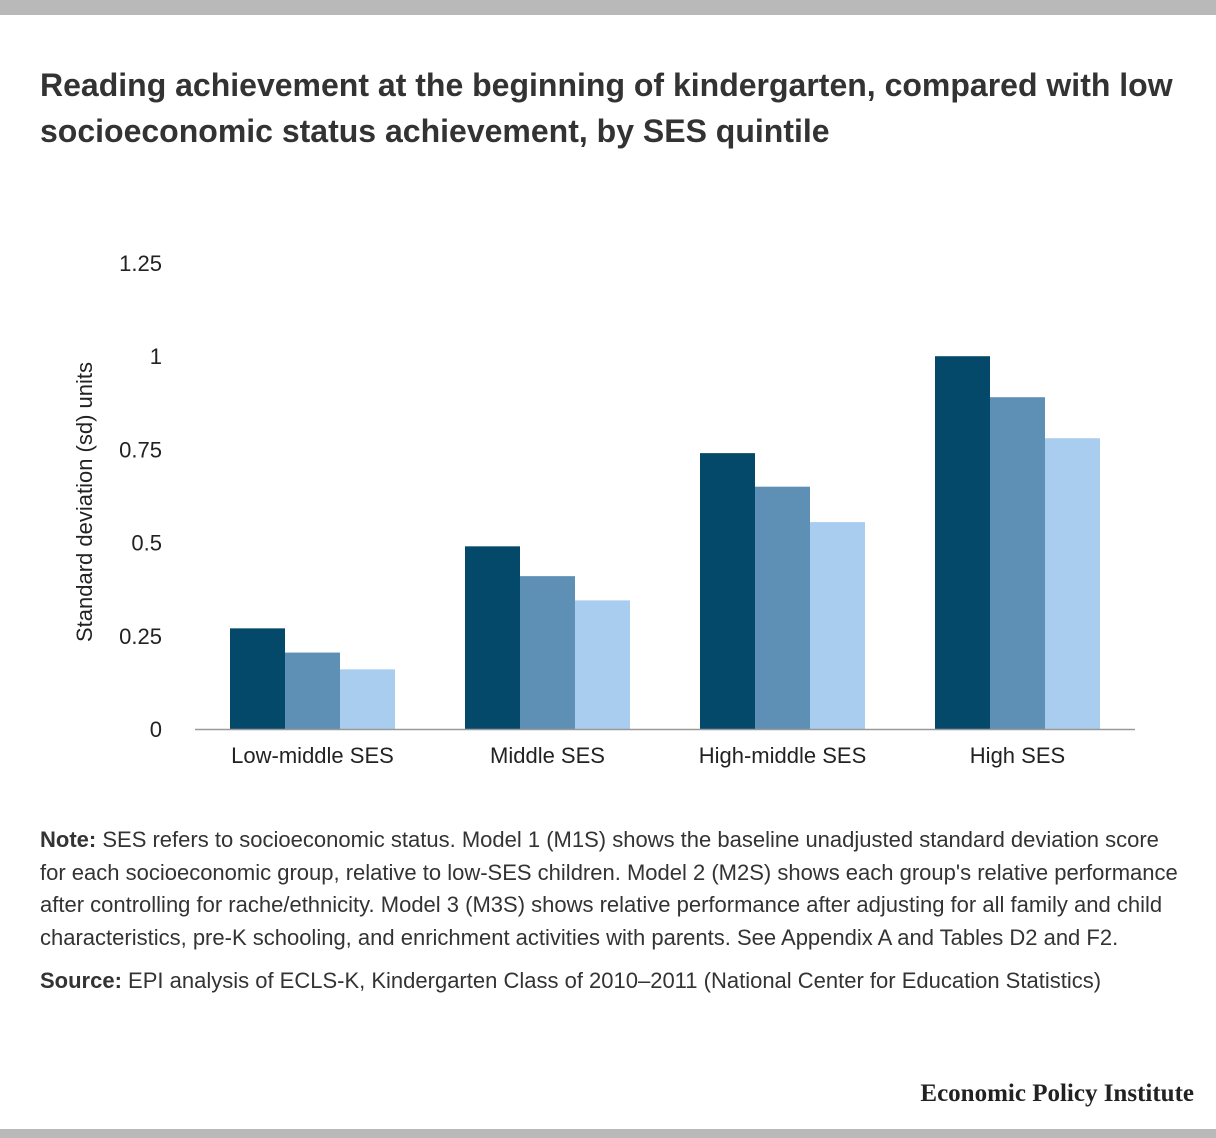 The height and width of the screenshot is (1138, 1216). What do you see at coordinates (1057, 1093) in the screenshot?
I see `brand-logo: Economic Policy Institute` at bounding box center [1057, 1093].